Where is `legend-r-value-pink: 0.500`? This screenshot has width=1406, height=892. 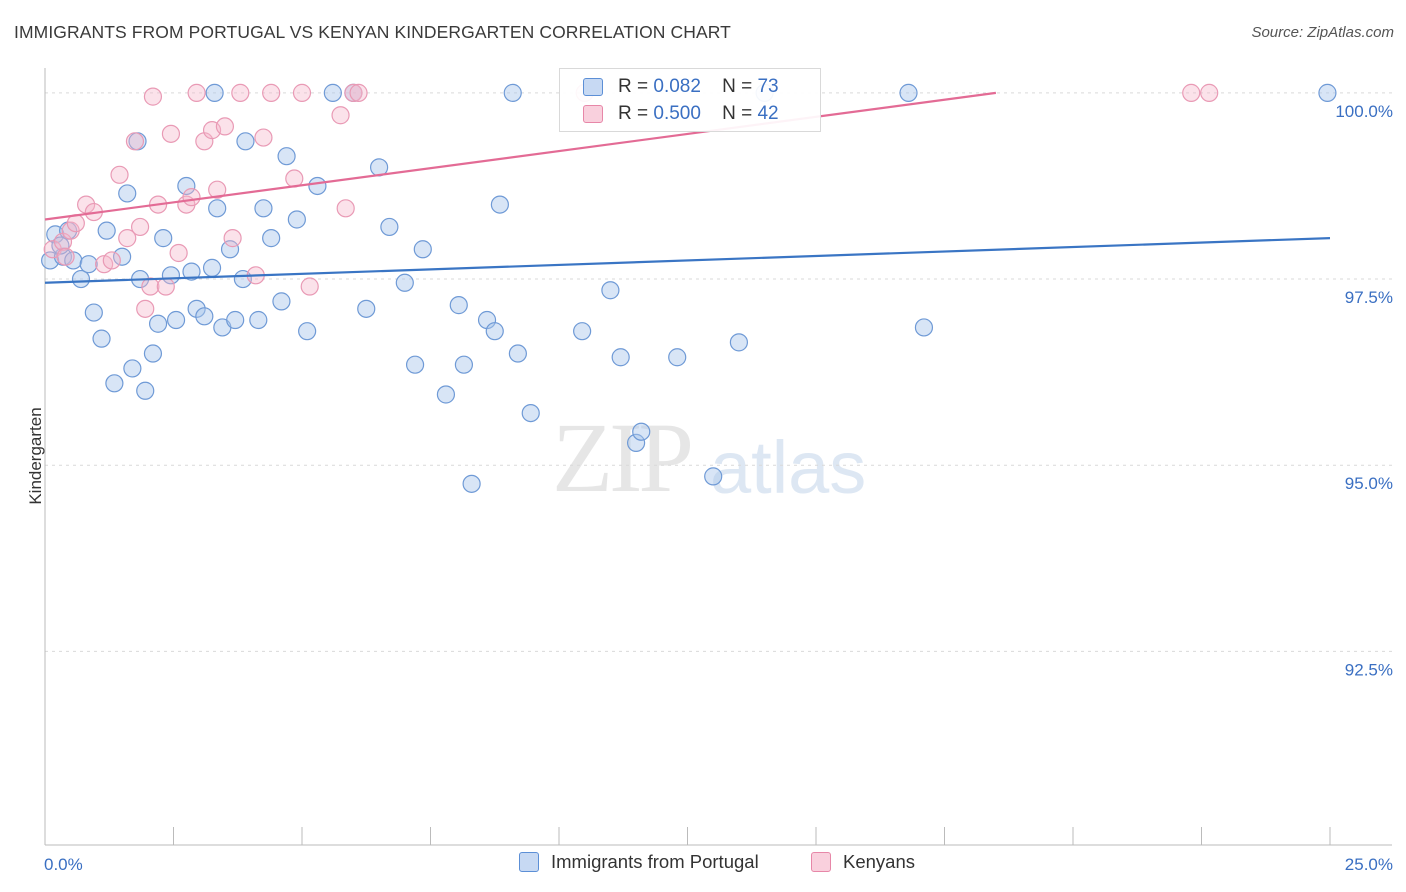
legend-r-value-pink: 0.500 is located at coordinates (677, 113).